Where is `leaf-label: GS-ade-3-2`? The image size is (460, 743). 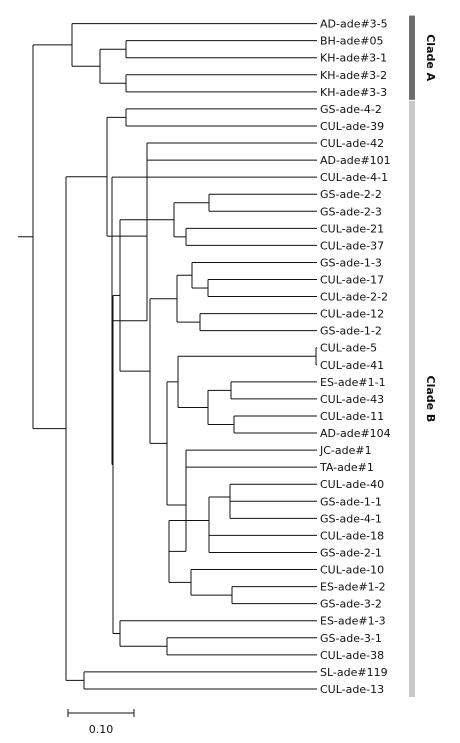 leaf-label: GS-ade-3-2 is located at coordinates (351, 604).